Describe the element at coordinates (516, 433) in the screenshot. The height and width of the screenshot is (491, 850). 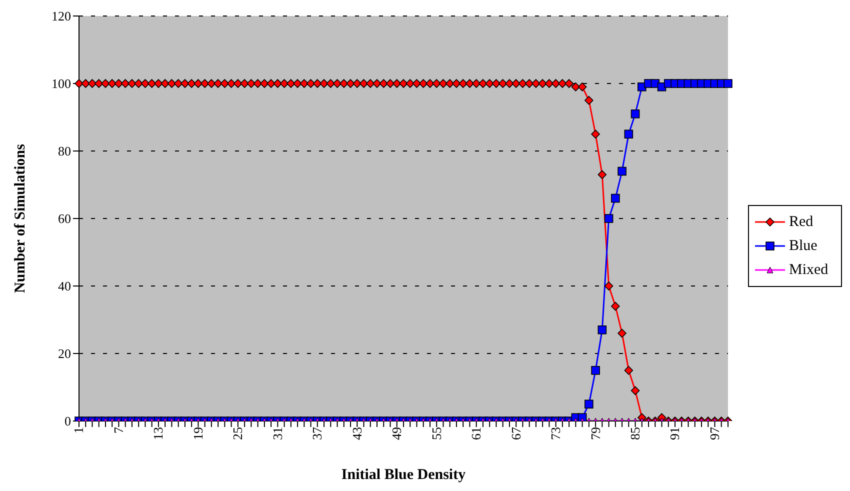
I see `x-tick-label: 67` at that location.